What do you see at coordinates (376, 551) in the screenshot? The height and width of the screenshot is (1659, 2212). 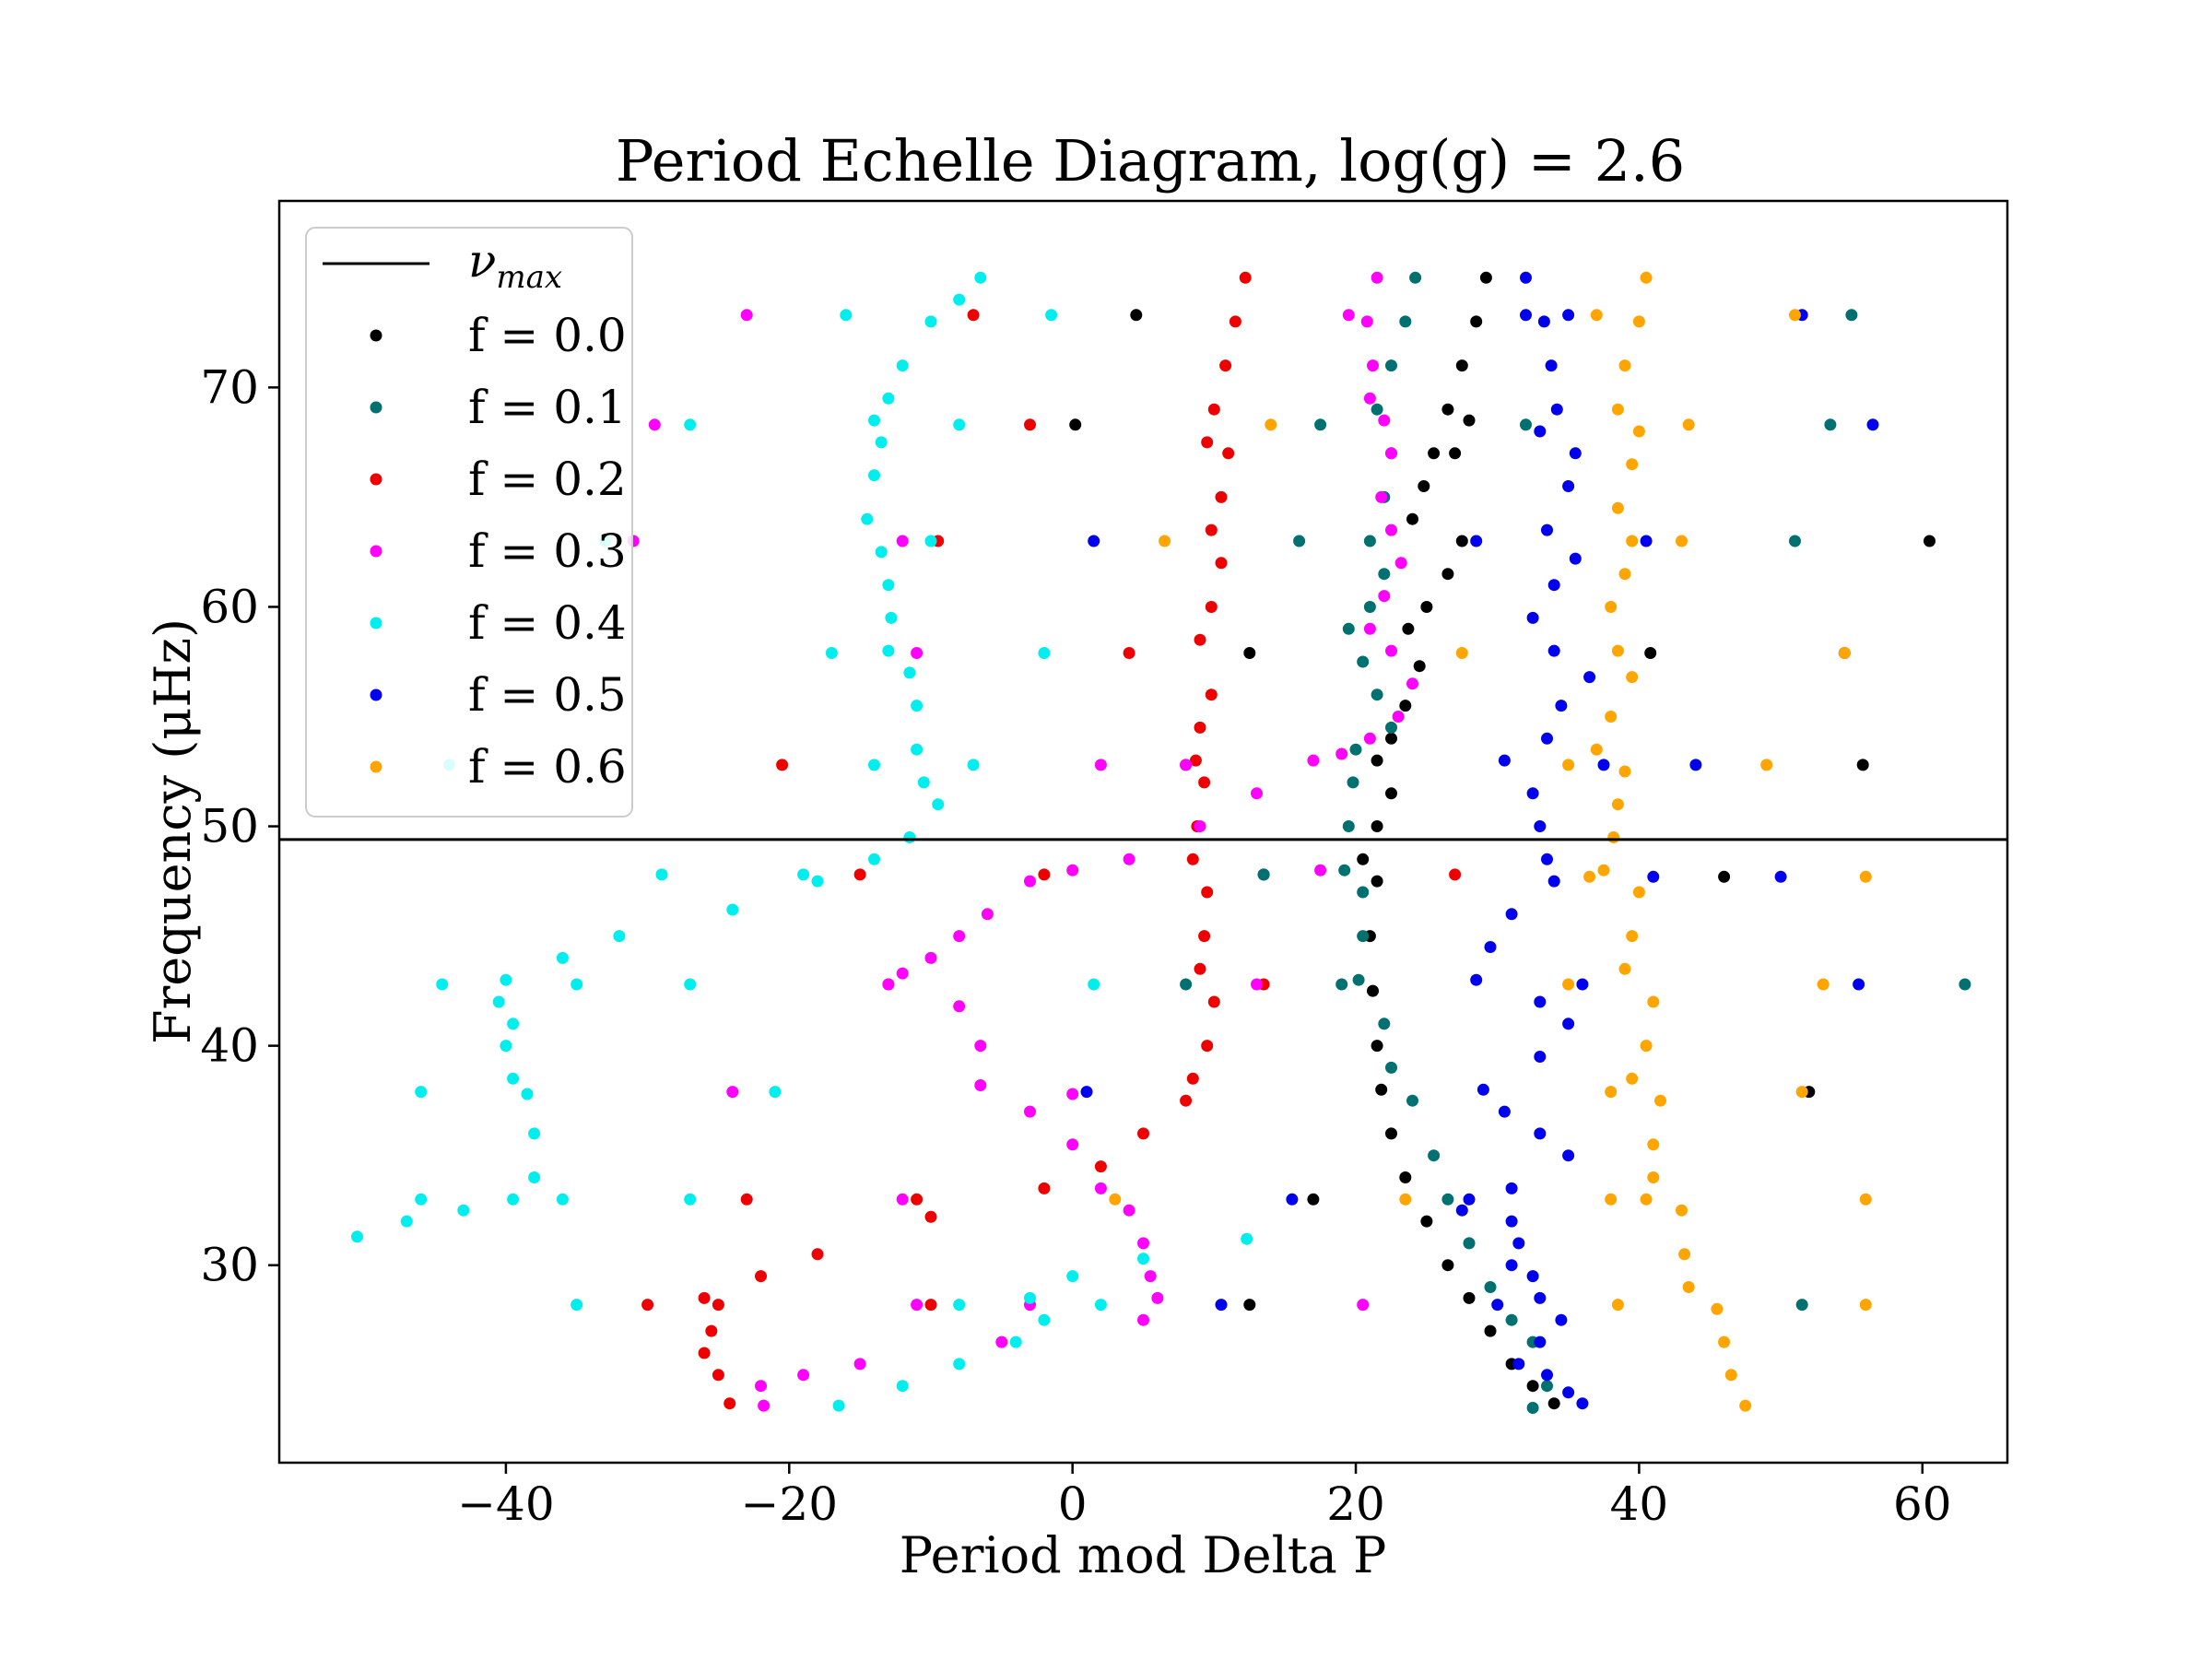 I see `legend-marker` at bounding box center [376, 551].